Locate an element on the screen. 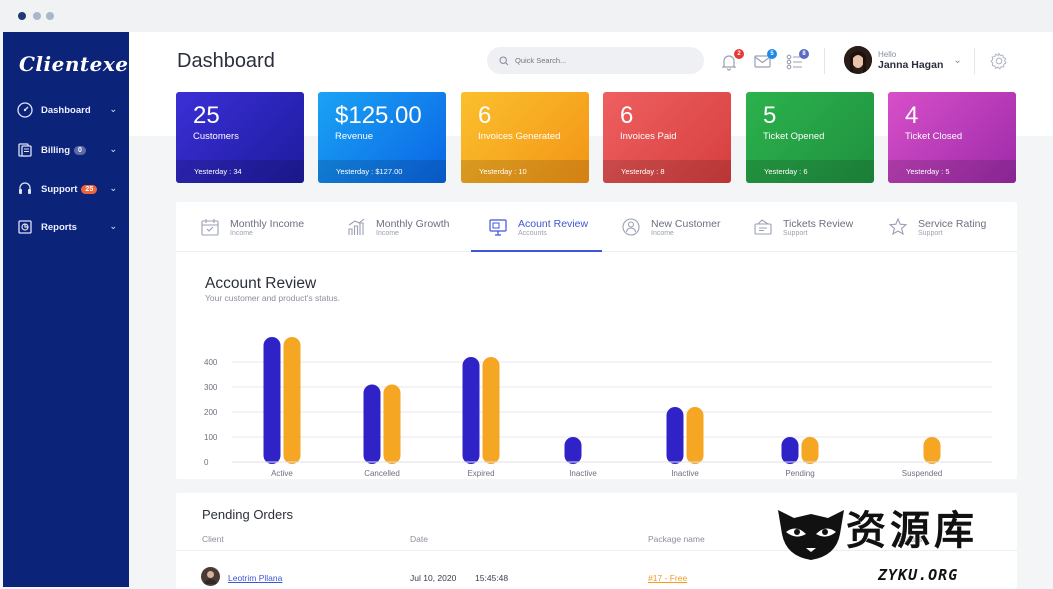 The image size is (1053, 589). monitor-icon is located at coordinates (498, 227).